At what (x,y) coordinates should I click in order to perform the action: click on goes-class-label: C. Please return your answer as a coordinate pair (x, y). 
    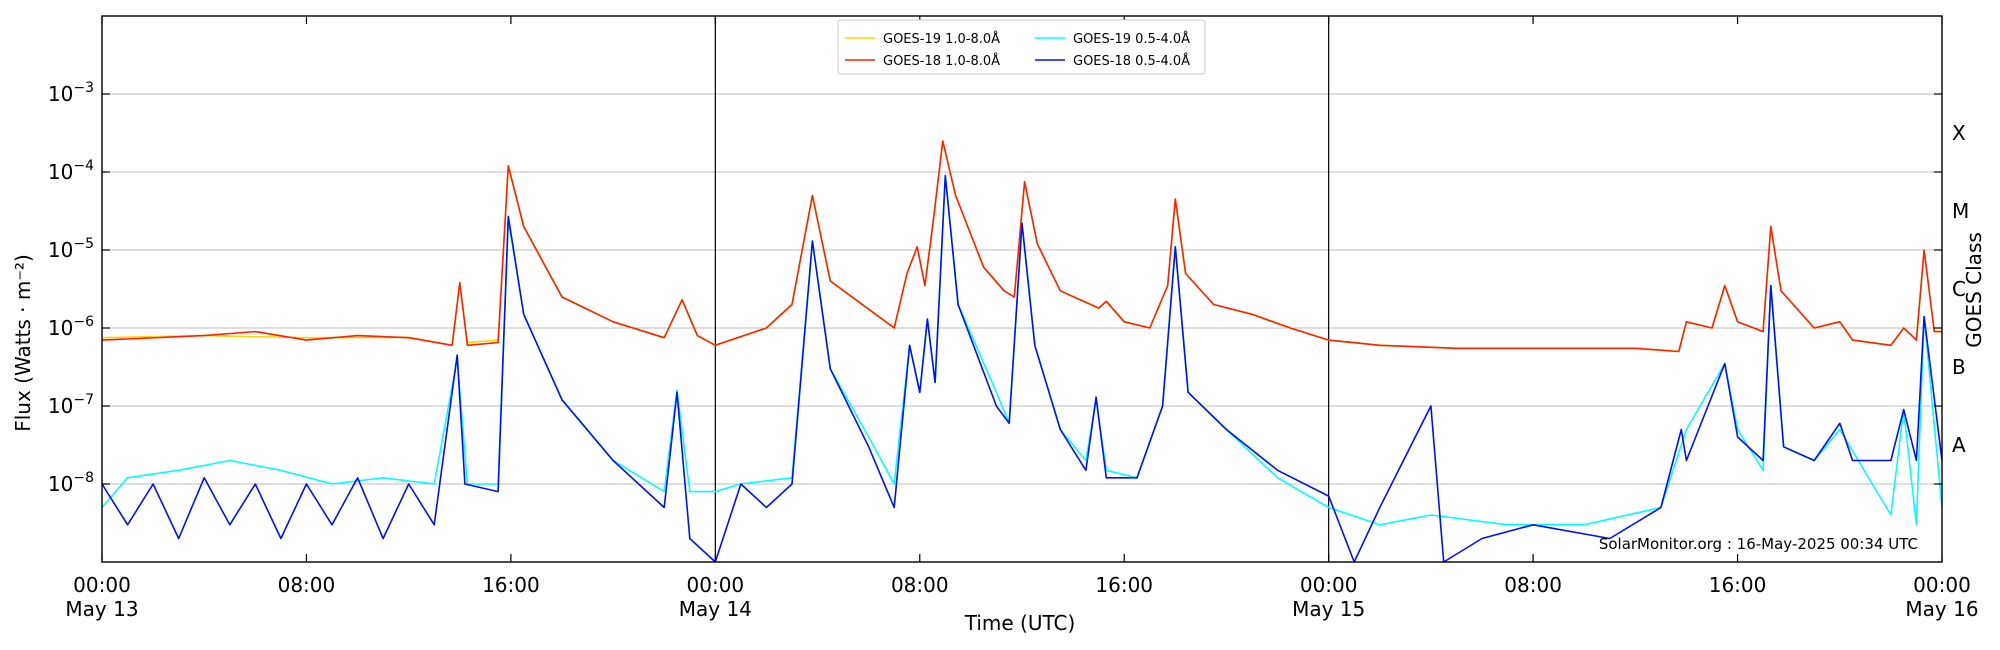
    Looking at the image, I should click on (1959, 289).